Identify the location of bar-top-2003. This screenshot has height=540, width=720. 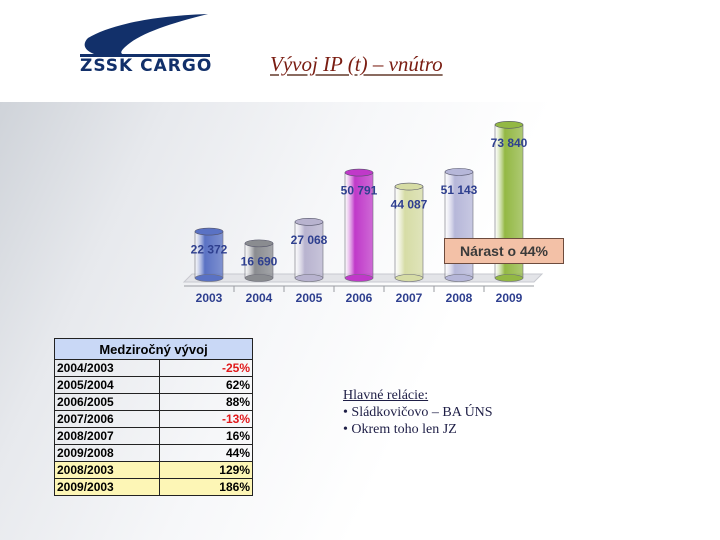
(209, 231).